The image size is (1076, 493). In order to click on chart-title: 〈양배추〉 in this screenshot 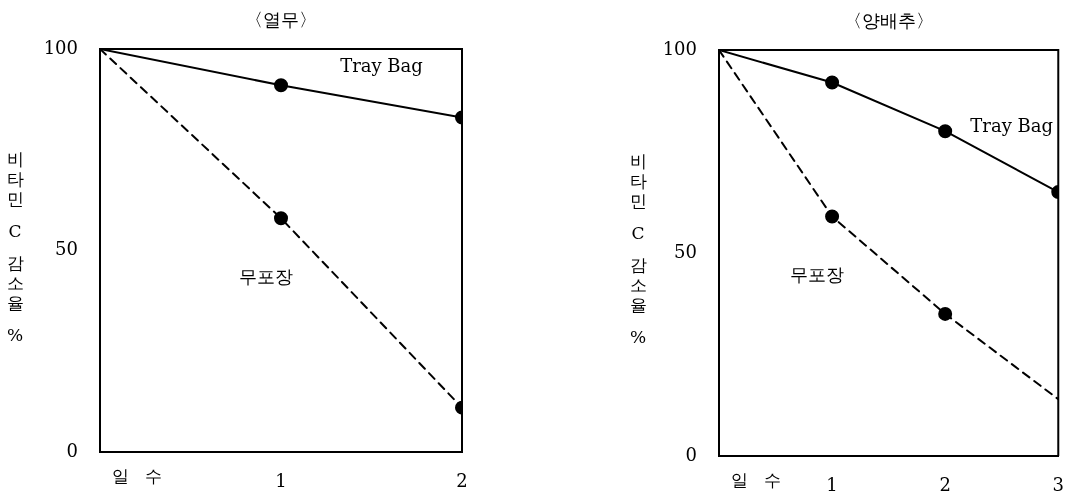, I will do `click(888, 20)`.